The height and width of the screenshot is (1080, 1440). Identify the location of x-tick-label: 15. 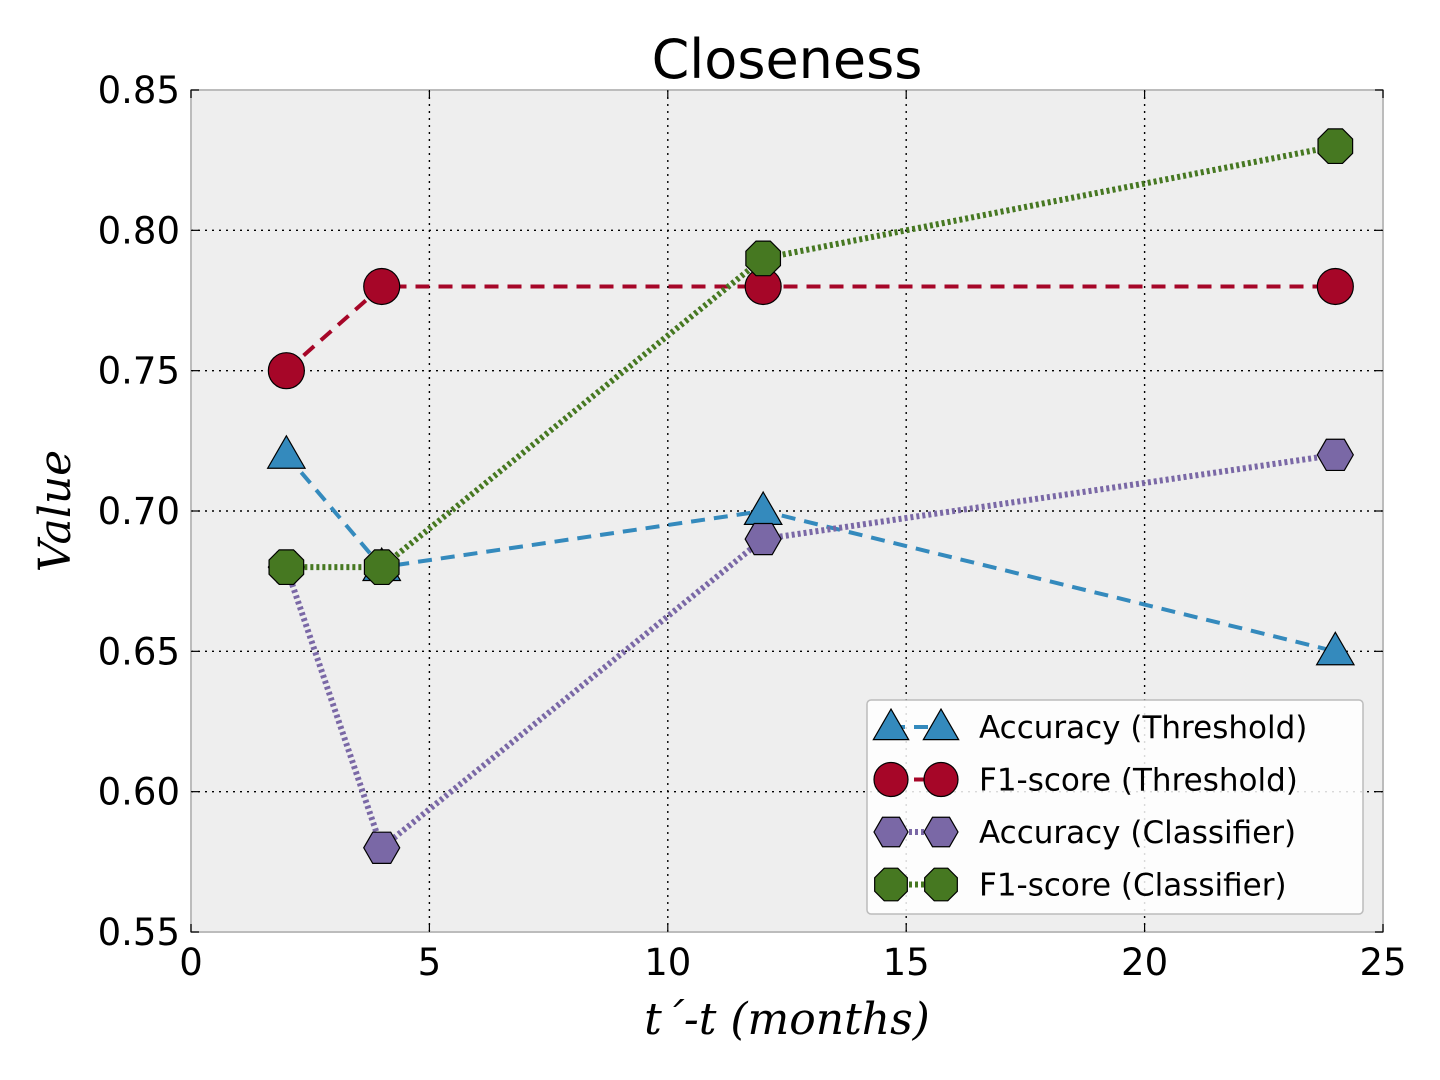
(906, 962).